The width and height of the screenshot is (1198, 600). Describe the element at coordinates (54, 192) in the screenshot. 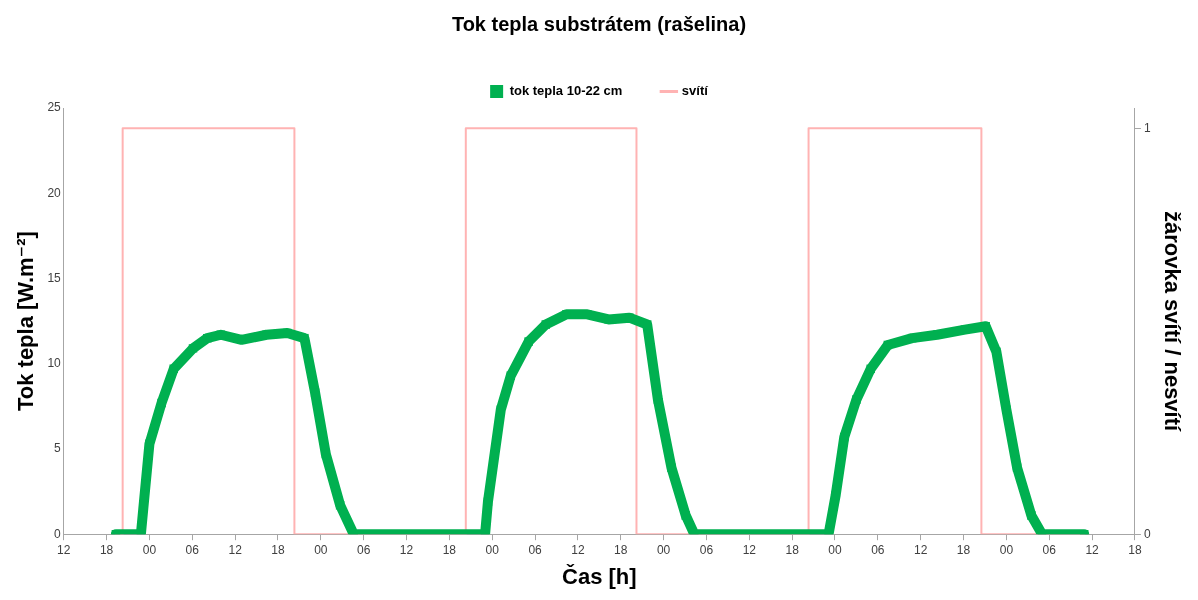

I see `y-tick-label: 20` at that location.